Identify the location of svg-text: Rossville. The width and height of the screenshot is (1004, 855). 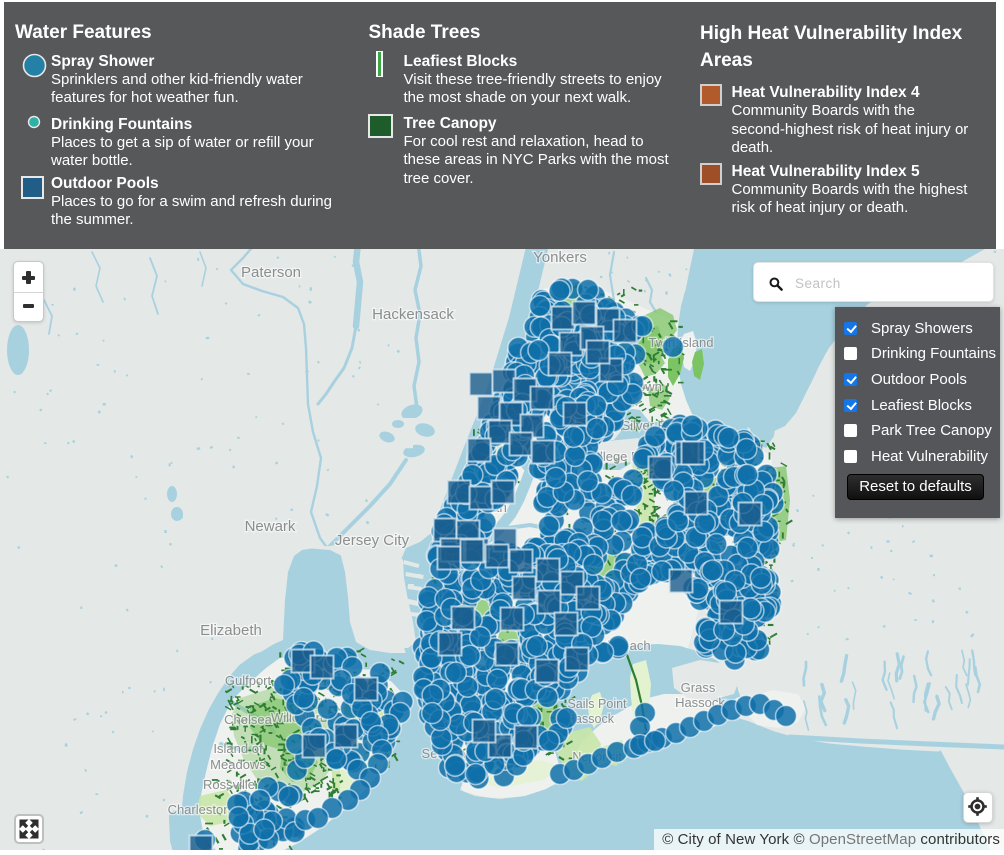
(229, 784).